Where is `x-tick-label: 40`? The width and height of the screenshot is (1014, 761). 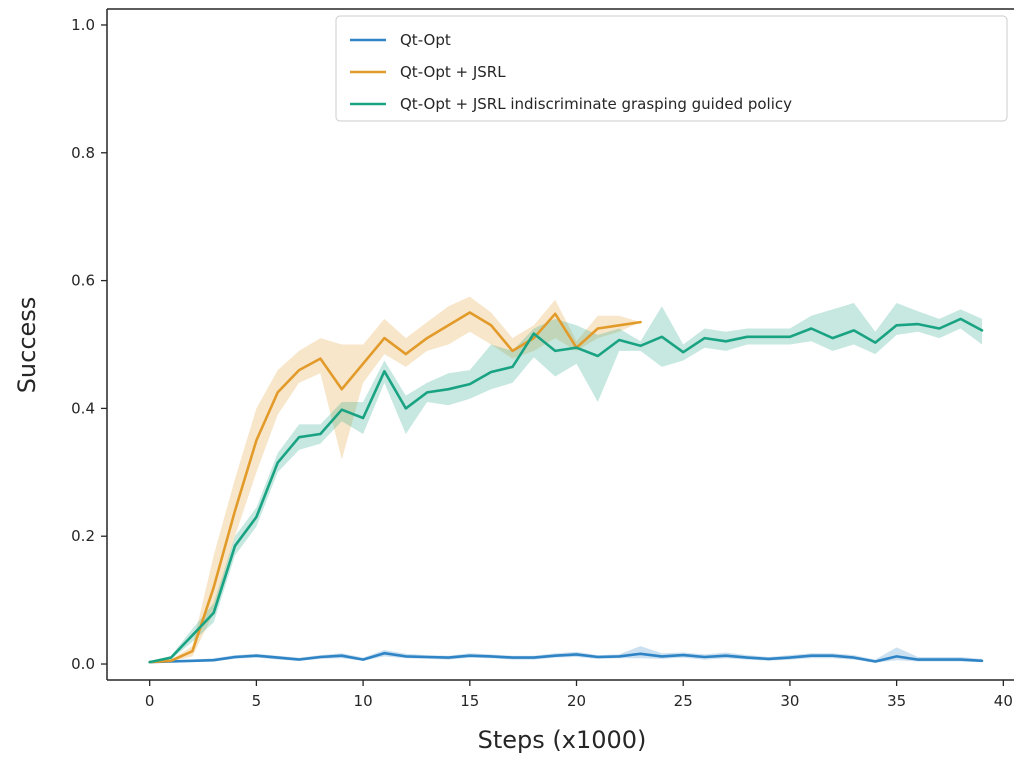 x-tick-label: 40 is located at coordinates (1003, 701).